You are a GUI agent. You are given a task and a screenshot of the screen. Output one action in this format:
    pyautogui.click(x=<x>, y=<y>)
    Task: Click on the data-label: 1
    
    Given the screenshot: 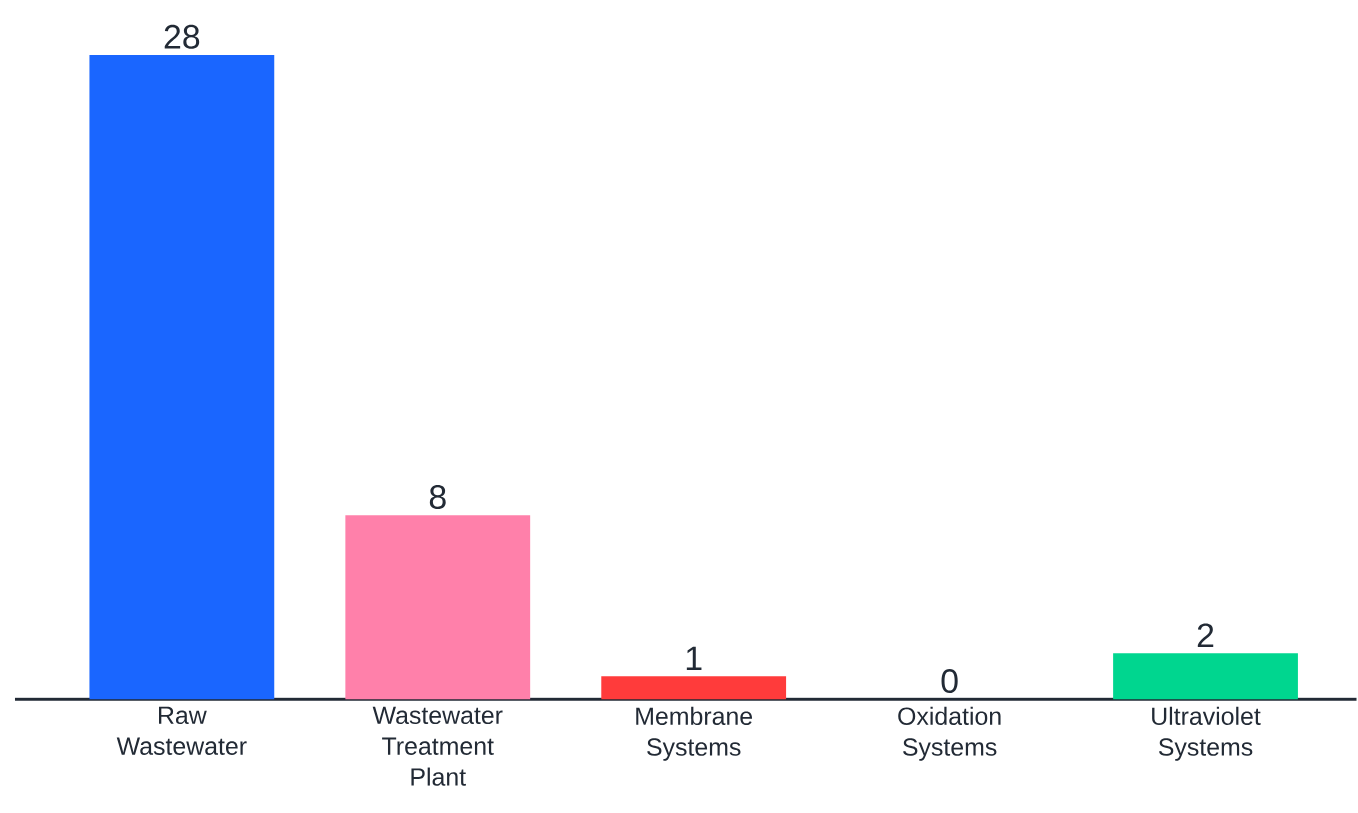 What is the action you would take?
    pyautogui.click(x=694, y=658)
    